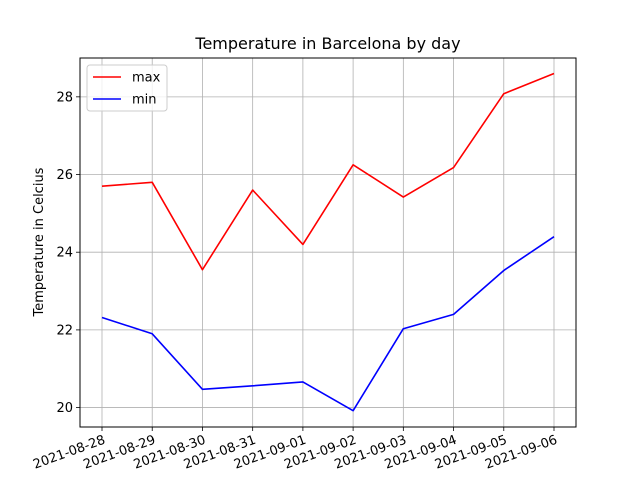 The width and height of the screenshot is (640, 480). What do you see at coordinates (127, 88) in the screenshot?
I see `legend: max min` at bounding box center [127, 88].